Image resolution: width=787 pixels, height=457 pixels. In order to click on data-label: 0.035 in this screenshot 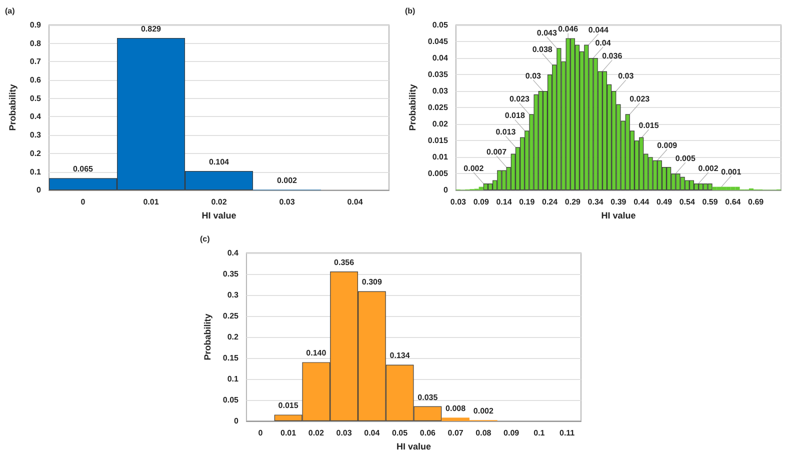, I will do `click(428, 397)`.